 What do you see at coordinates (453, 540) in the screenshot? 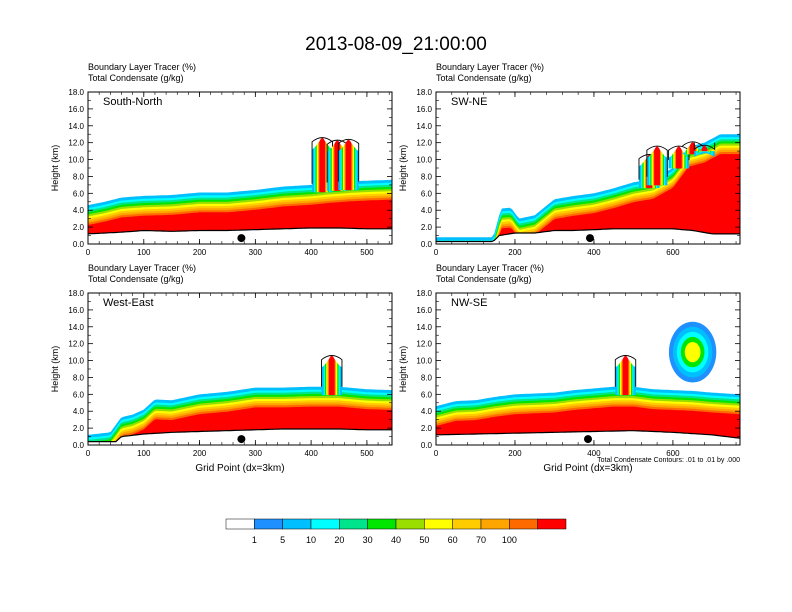
I see `colorbar-label: 60` at bounding box center [453, 540].